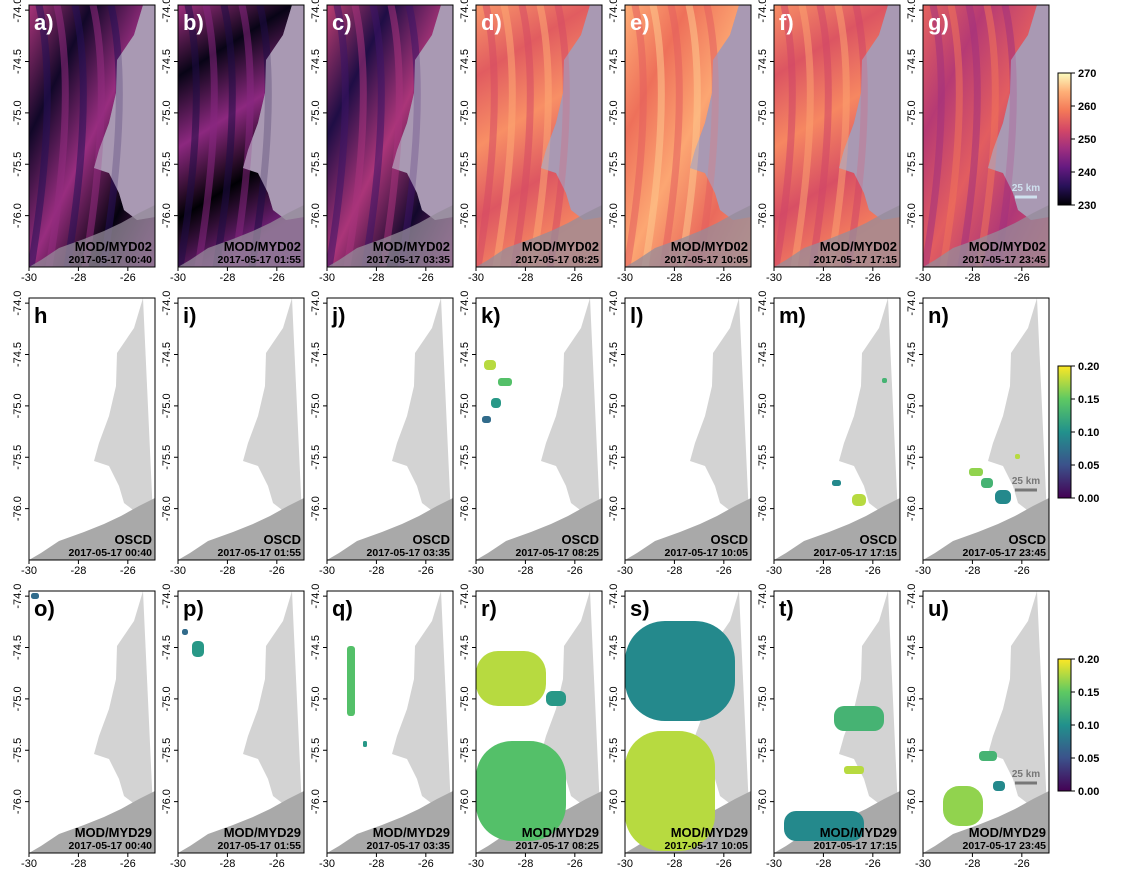 This screenshot has width=1134, height=876. What do you see at coordinates (1088, 433) in the screenshot?
I see `colorbar-tick-label: 0.10` at bounding box center [1088, 433].